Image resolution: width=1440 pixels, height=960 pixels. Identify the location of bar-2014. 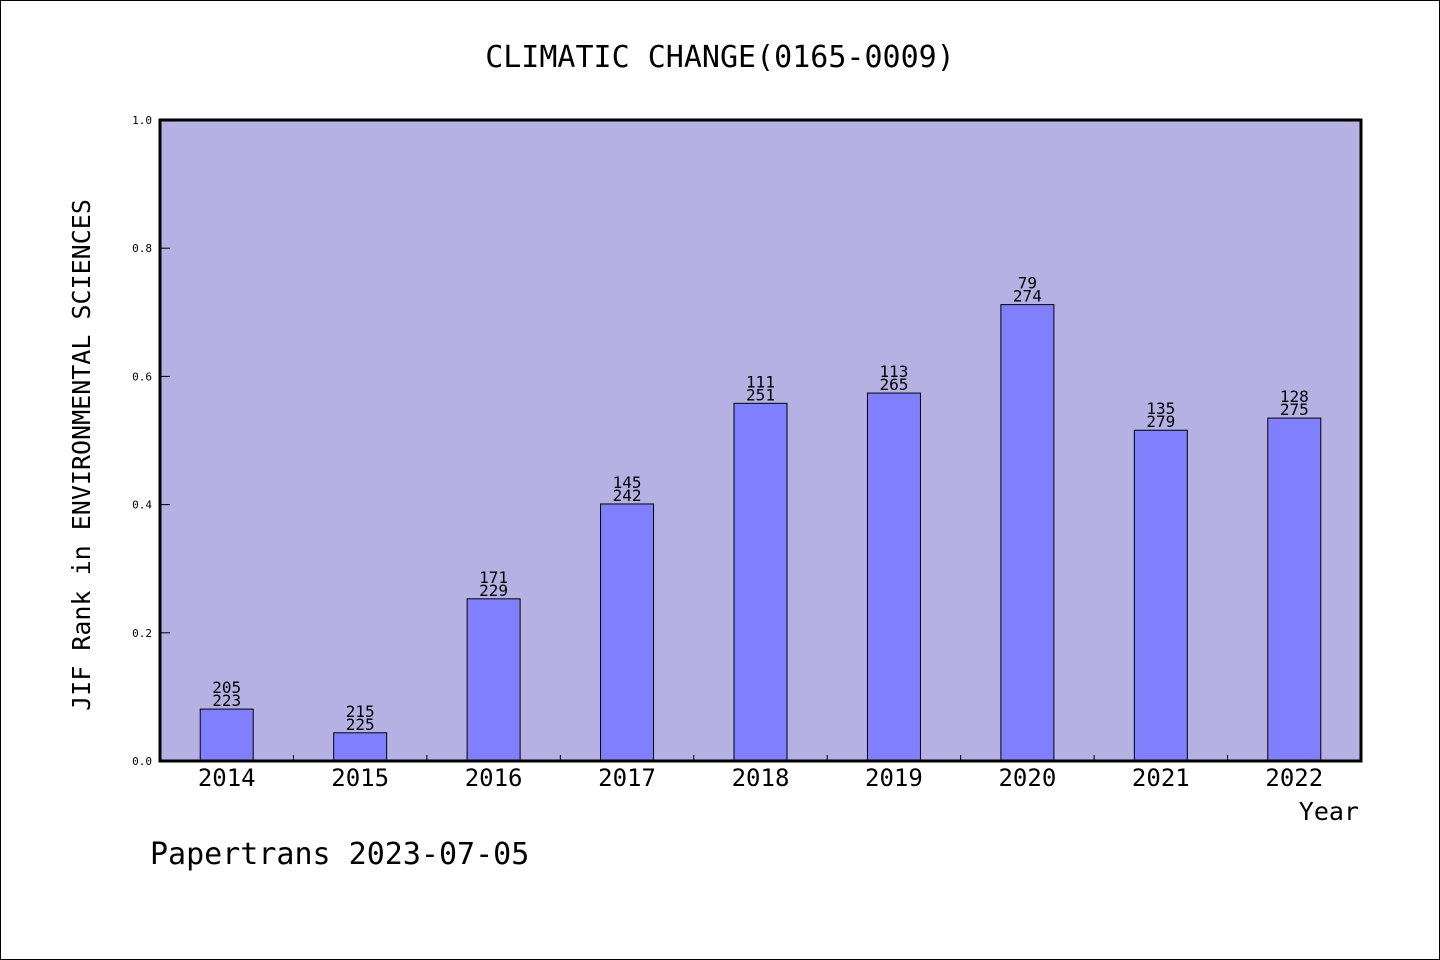
(226, 735).